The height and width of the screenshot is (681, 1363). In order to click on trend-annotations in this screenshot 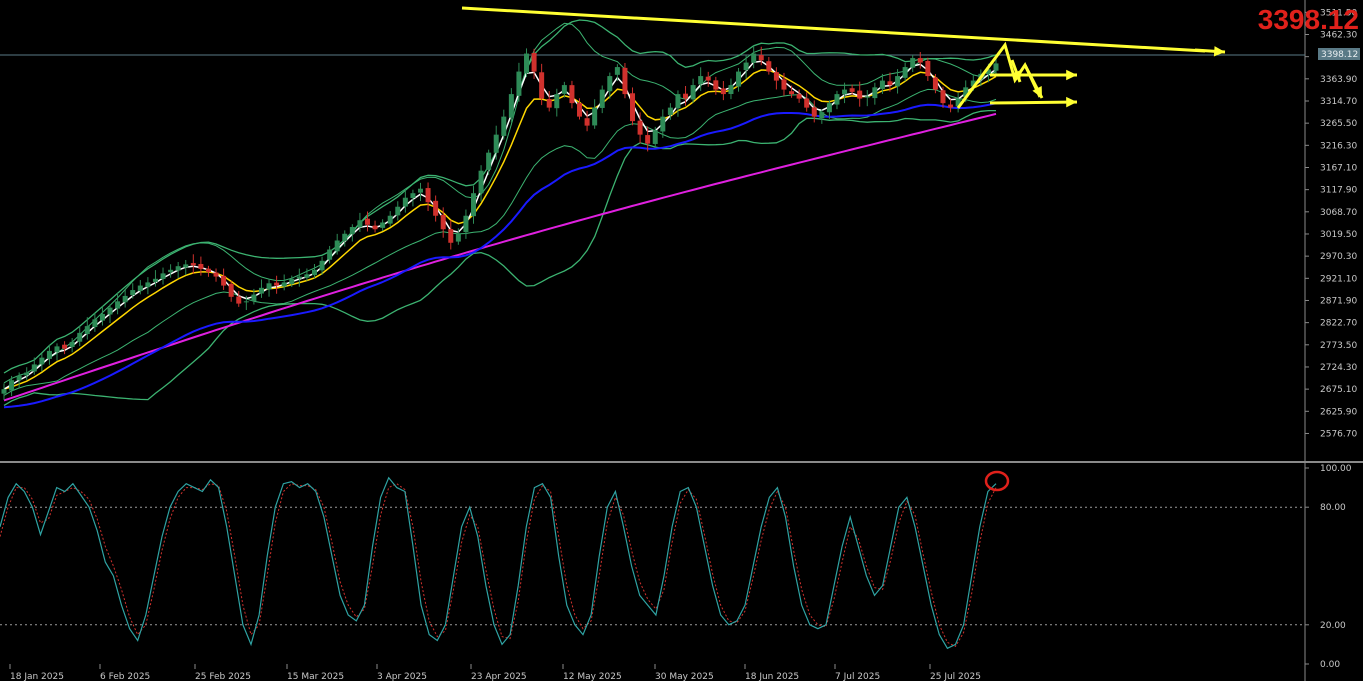, I will do `click(843, 57)`.